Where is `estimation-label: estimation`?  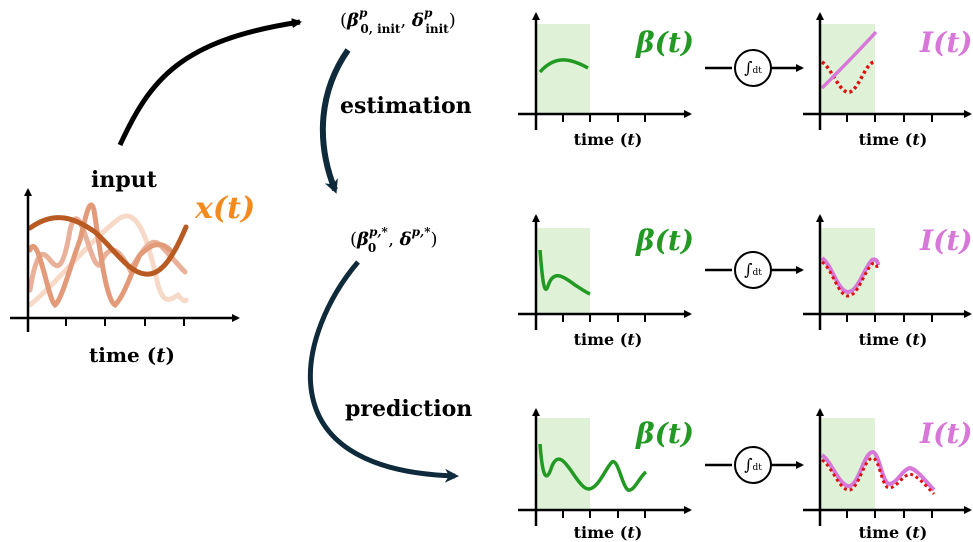 estimation-label: estimation is located at coordinates (406, 106).